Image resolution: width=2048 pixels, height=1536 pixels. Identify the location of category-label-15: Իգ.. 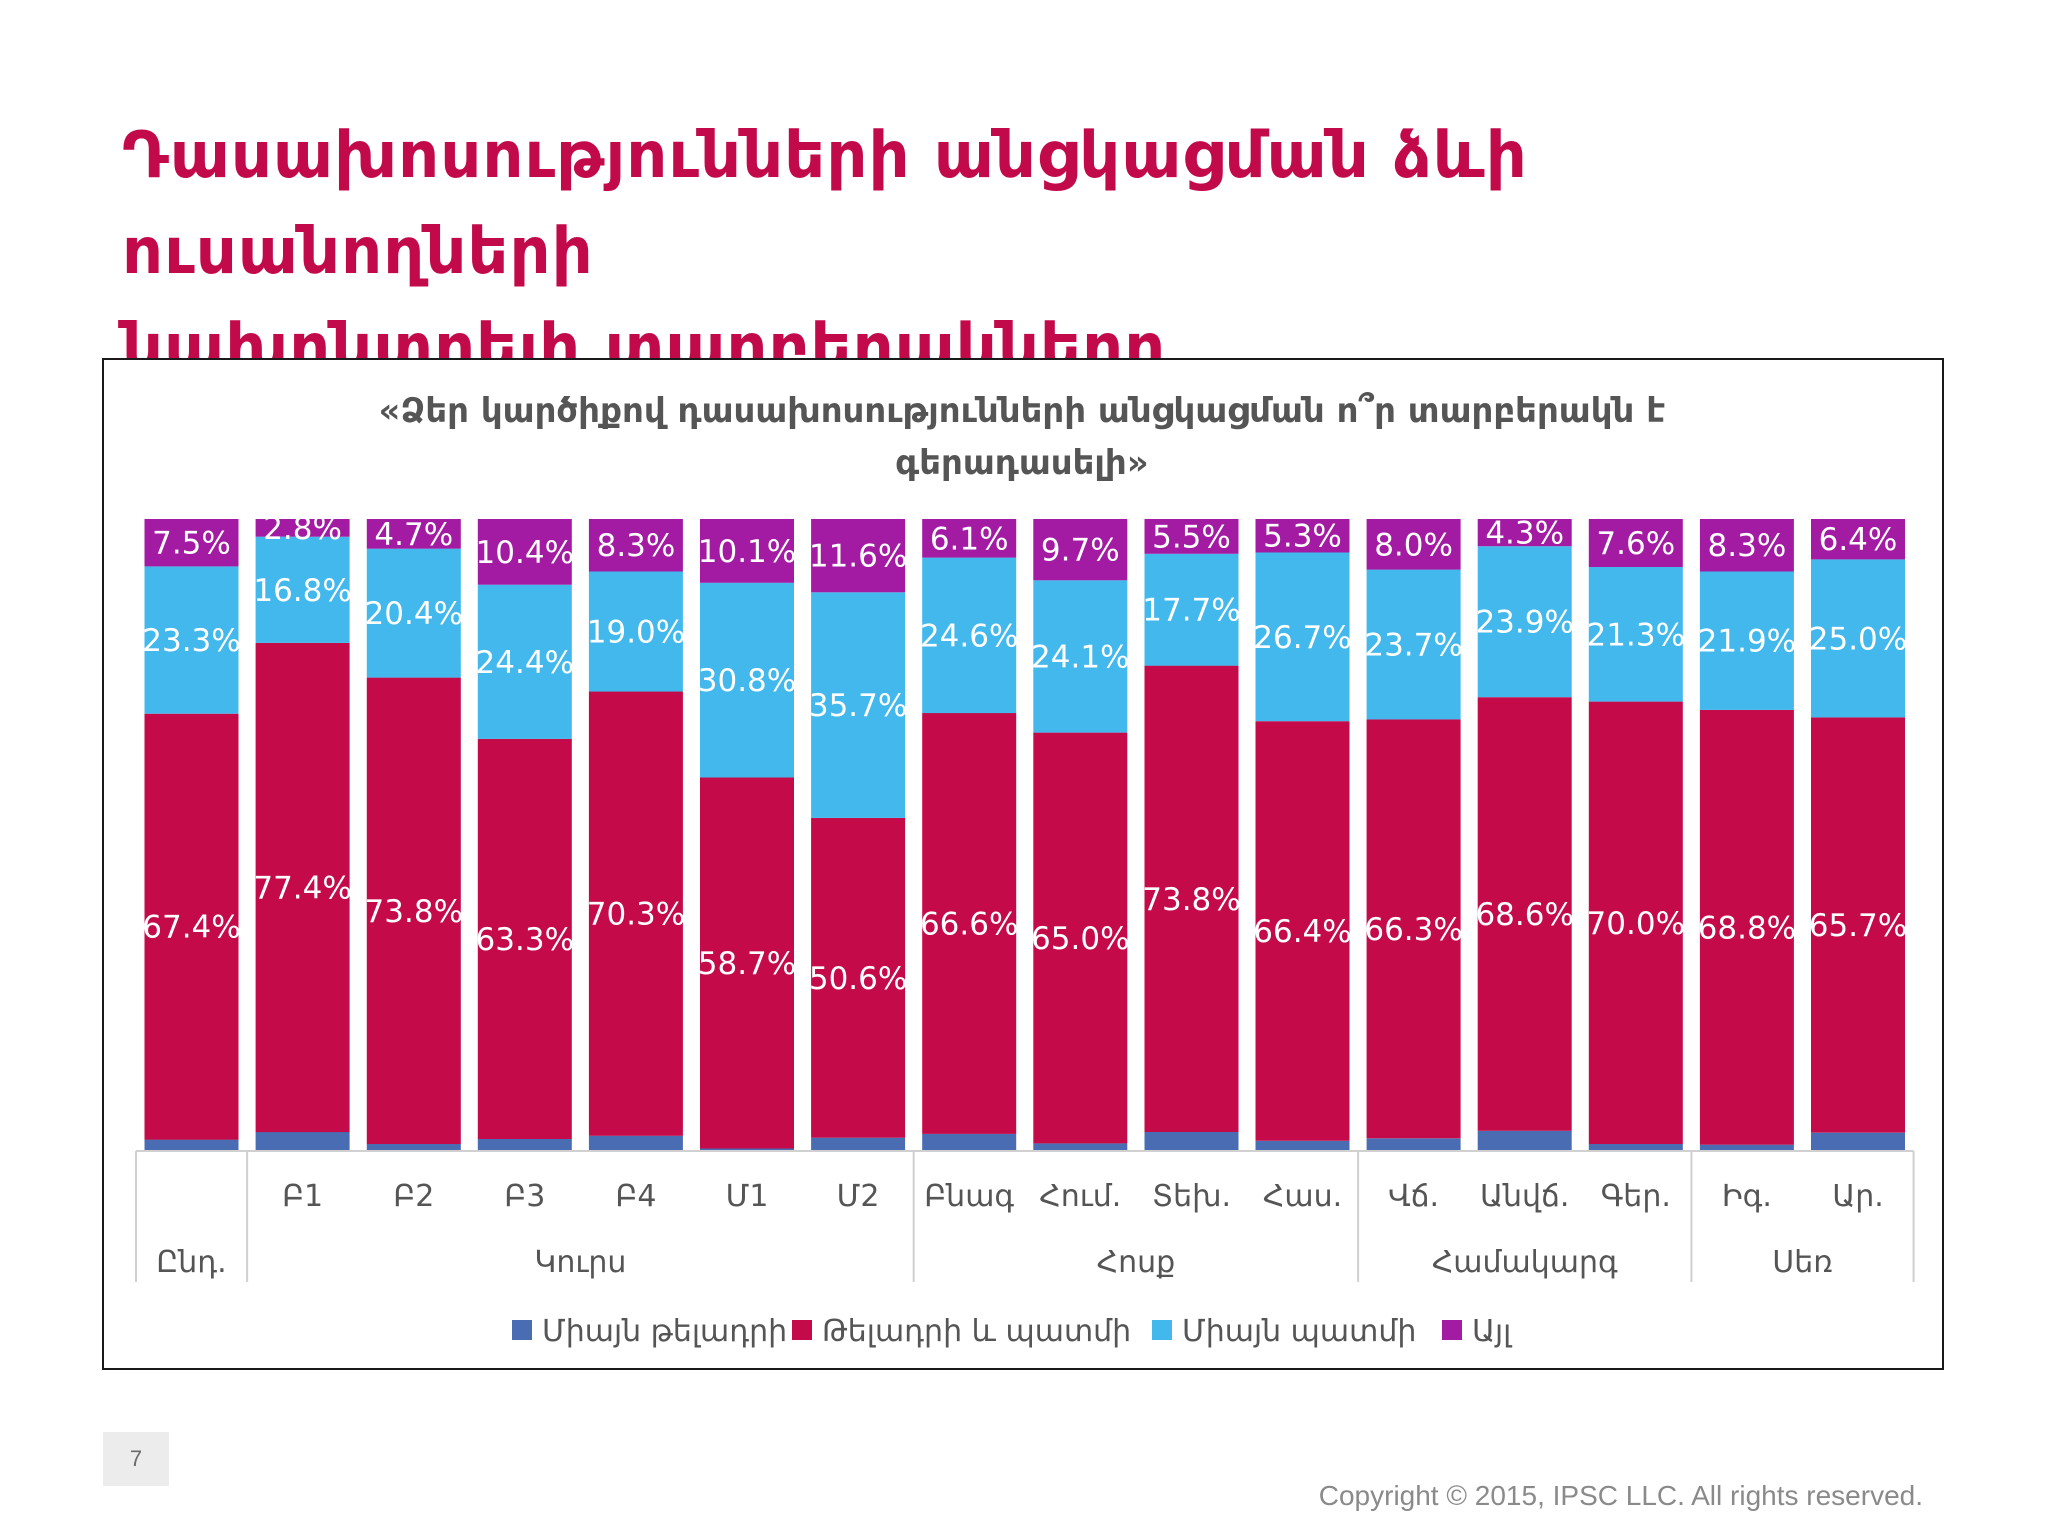
(1747, 1196).